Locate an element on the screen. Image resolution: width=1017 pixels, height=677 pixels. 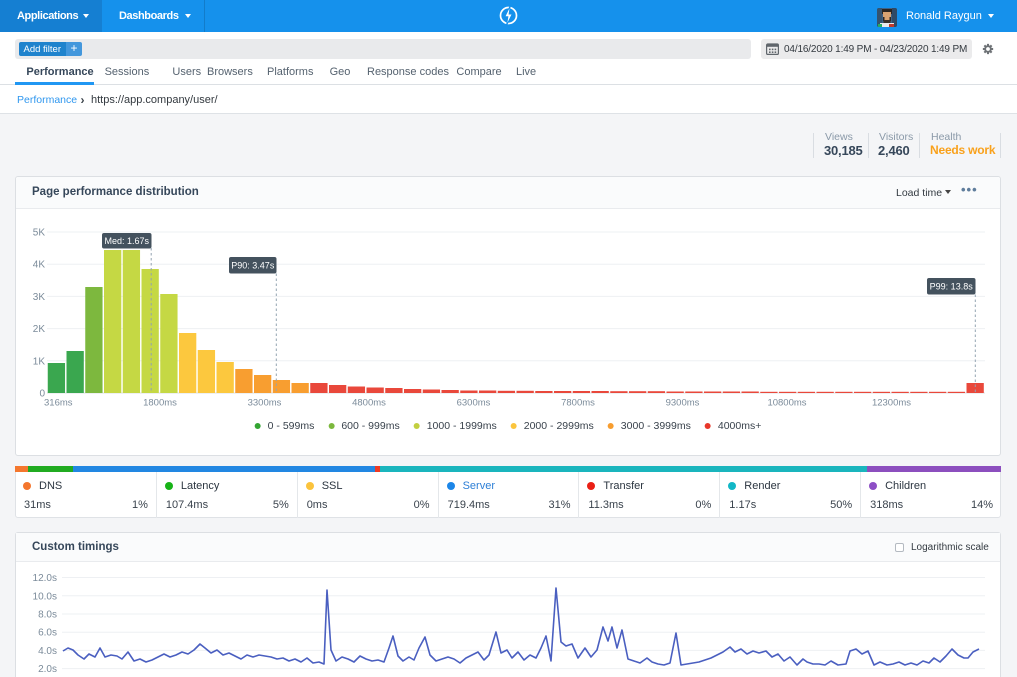
svg-text: 9300ms is located at coordinates (683, 403).